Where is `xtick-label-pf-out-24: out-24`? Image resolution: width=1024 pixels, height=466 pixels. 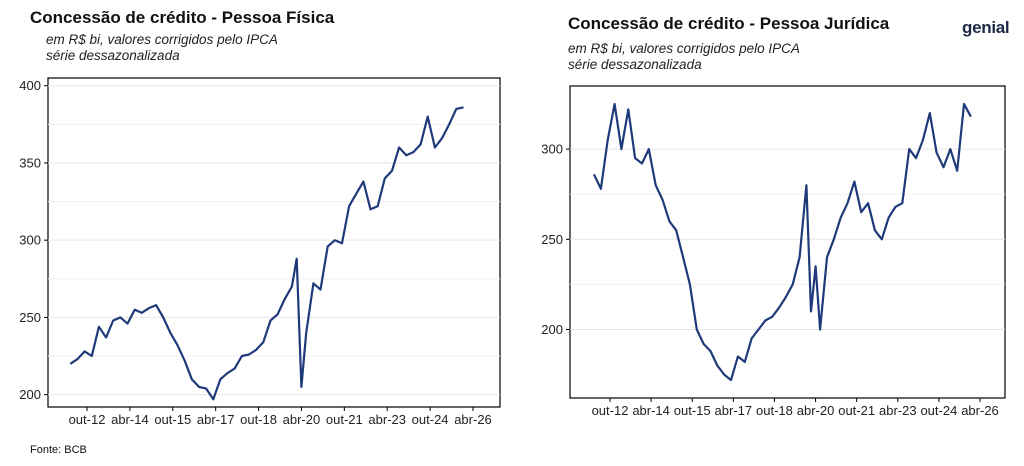 xtick-label-pf-out-24: out-24 is located at coordinates (430, 419).